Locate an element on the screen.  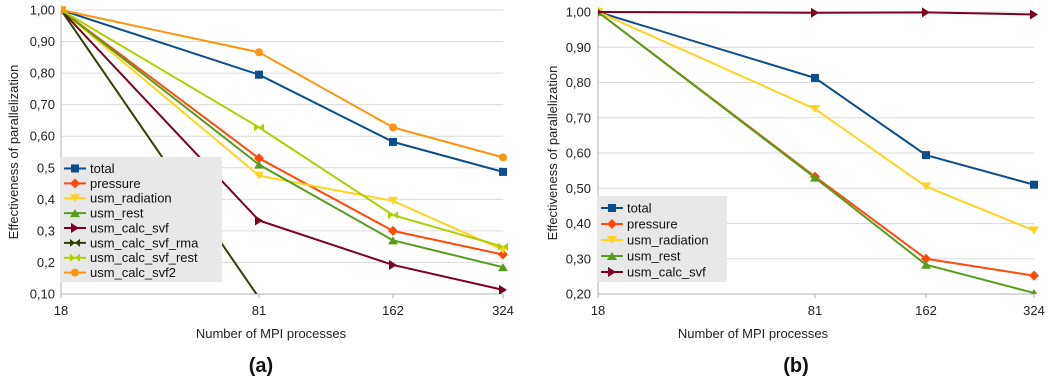
legend-label-total: total is located at coordinates (639, 208).